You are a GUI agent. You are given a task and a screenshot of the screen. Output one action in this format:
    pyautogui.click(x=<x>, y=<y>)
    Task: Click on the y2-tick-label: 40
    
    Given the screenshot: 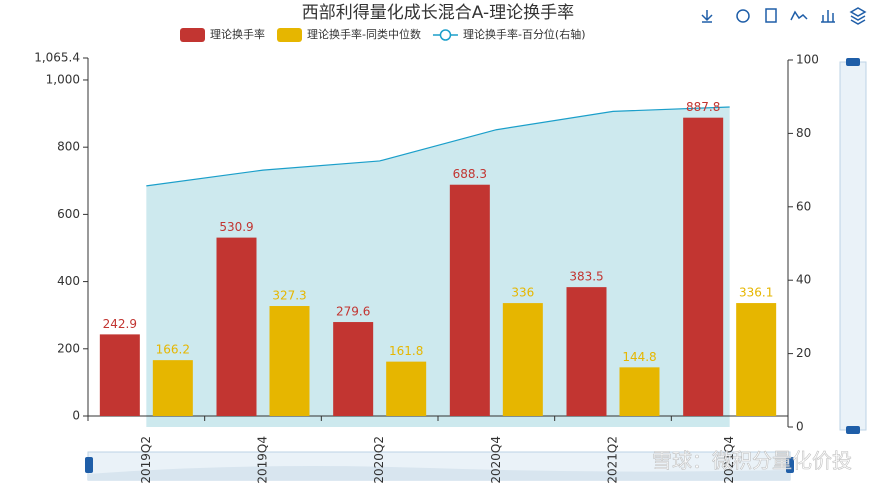 What is the action you would take?
    pyautogui.click(x=803, y=280)
    